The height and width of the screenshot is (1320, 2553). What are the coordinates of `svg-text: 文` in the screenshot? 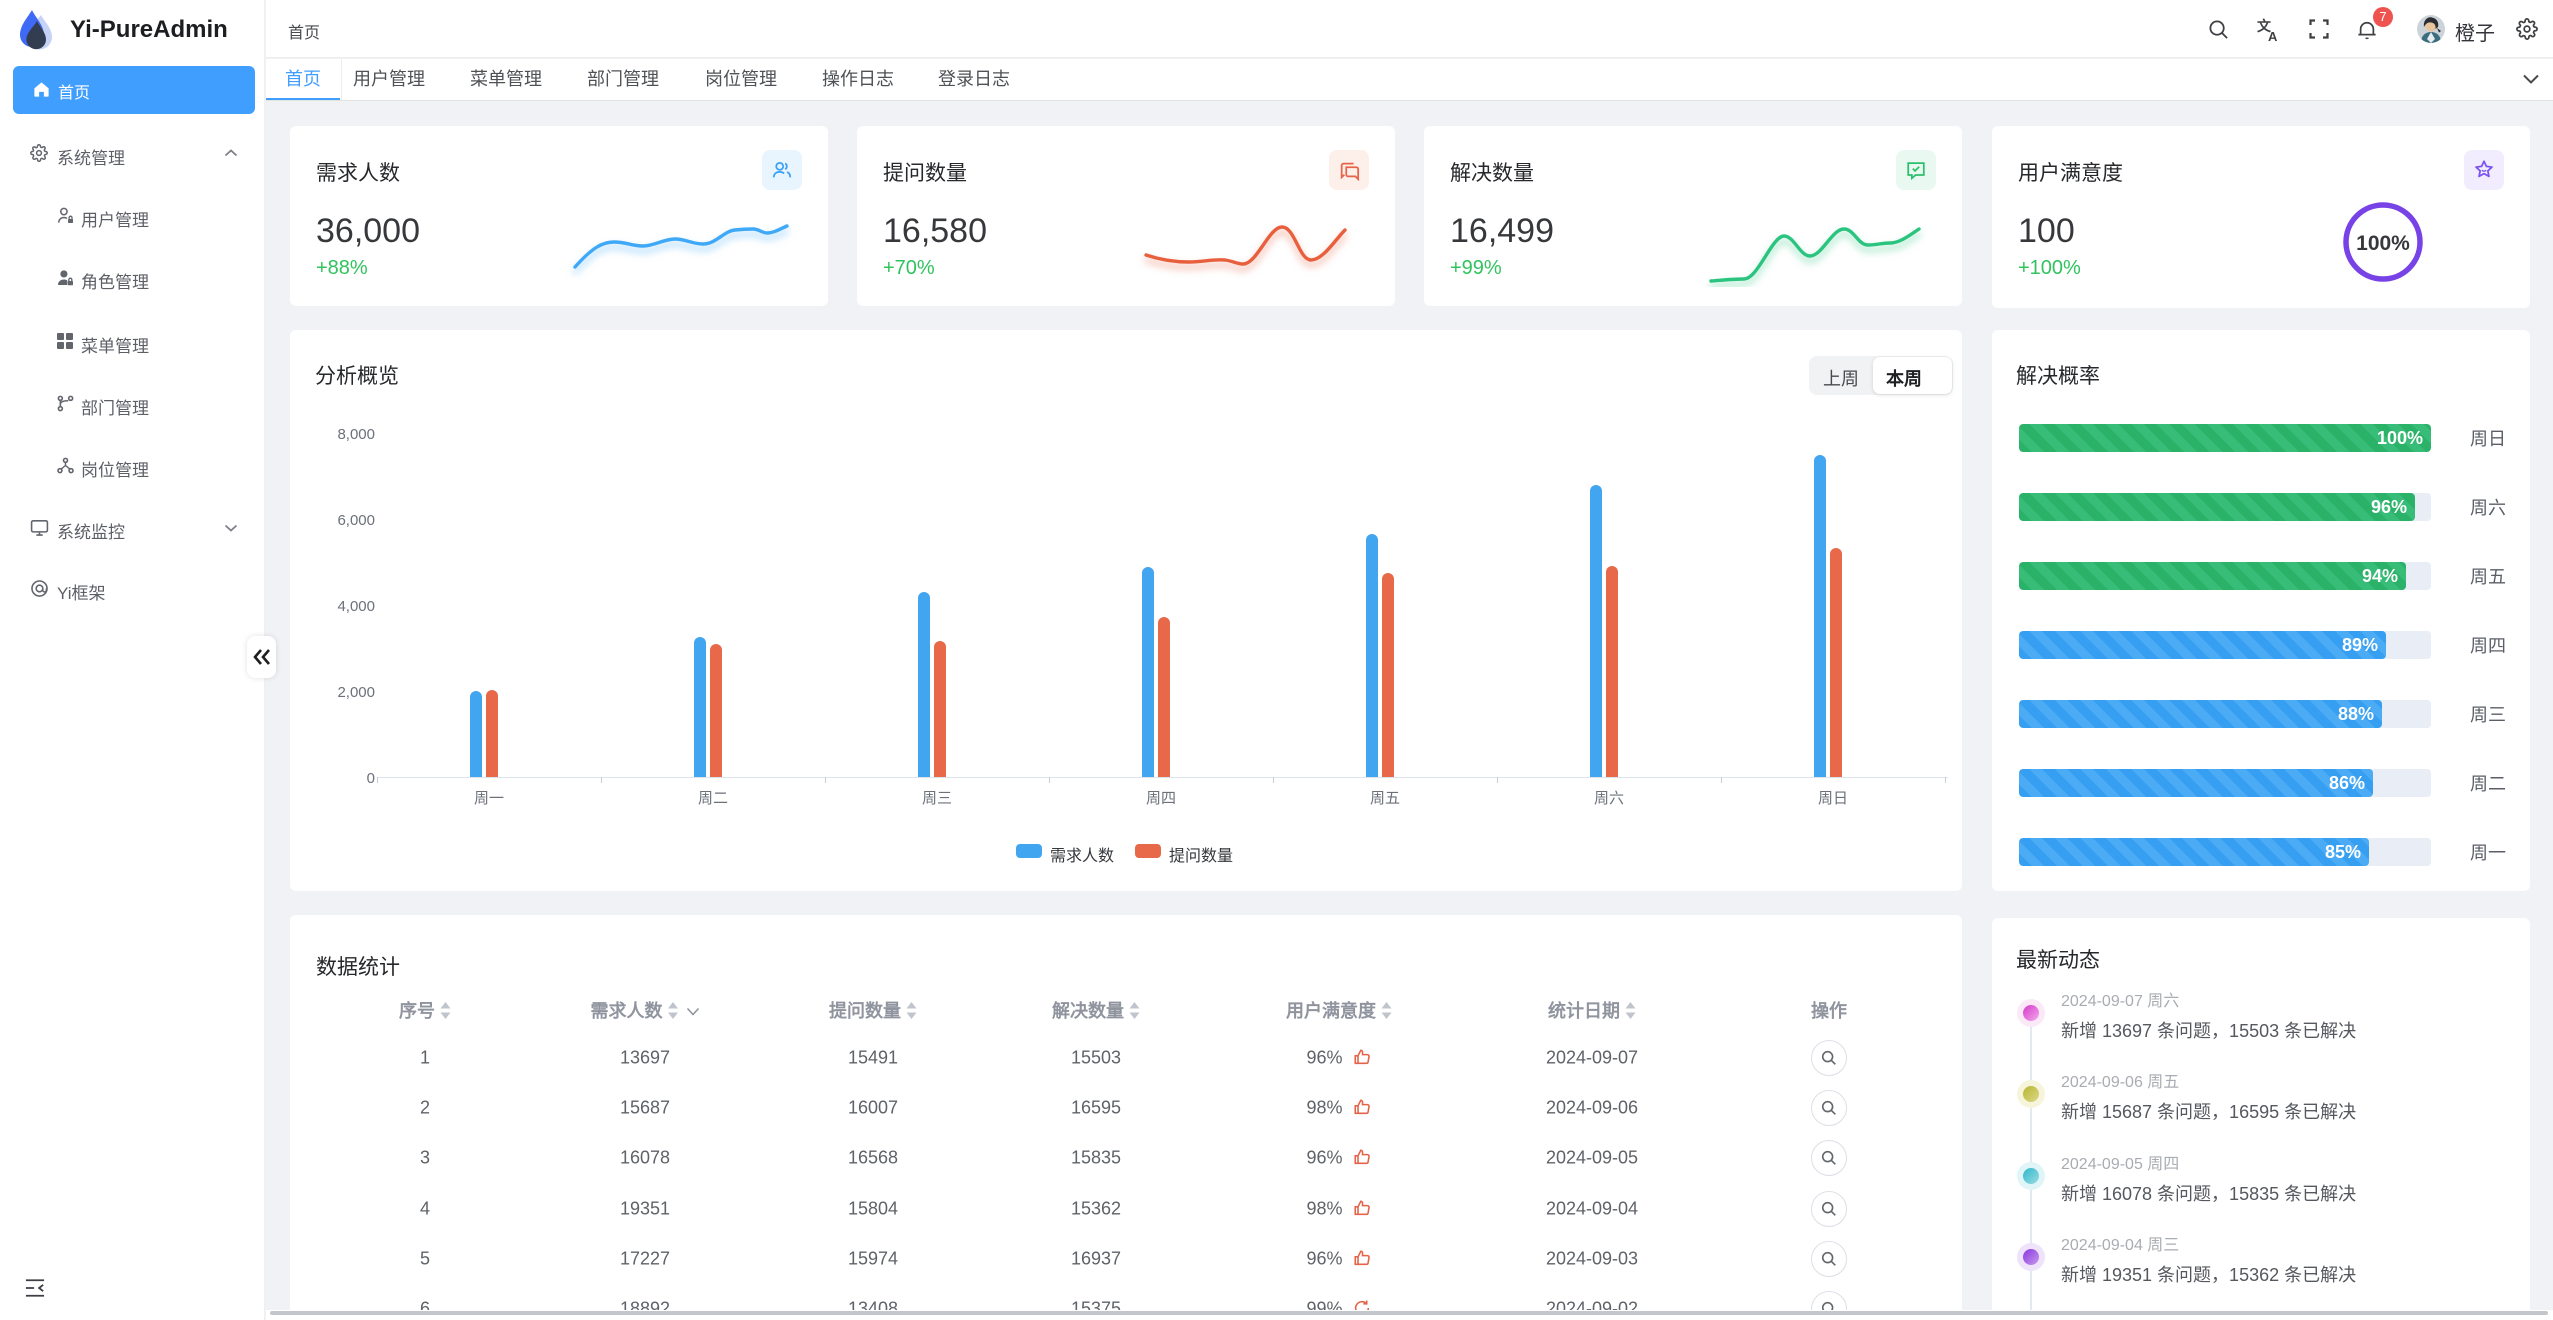 It's located at (2264, 26).